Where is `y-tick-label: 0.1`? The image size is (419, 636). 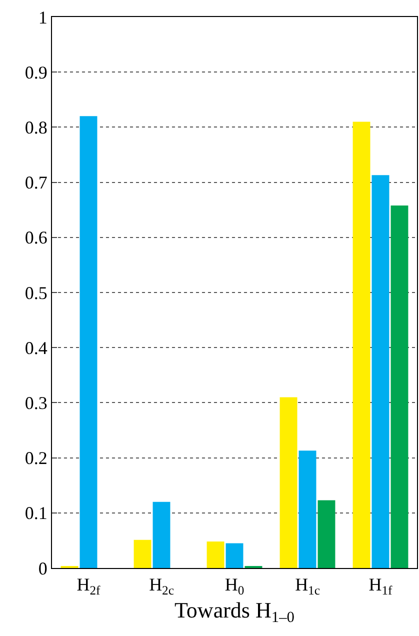 y-tick-label: 0.1 is located at coordinates (36, 513).